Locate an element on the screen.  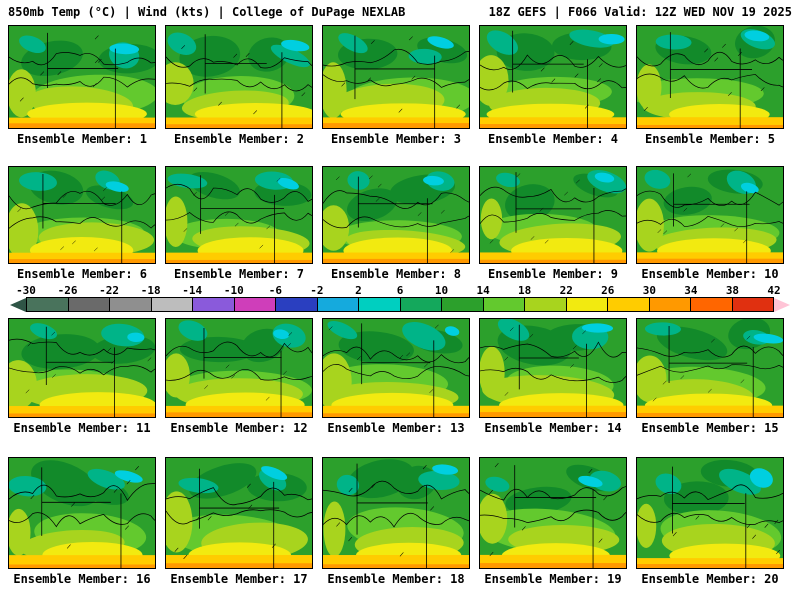
ensemble-member-map: Ensemble Member: 8 is located at coordinates (396, 223).